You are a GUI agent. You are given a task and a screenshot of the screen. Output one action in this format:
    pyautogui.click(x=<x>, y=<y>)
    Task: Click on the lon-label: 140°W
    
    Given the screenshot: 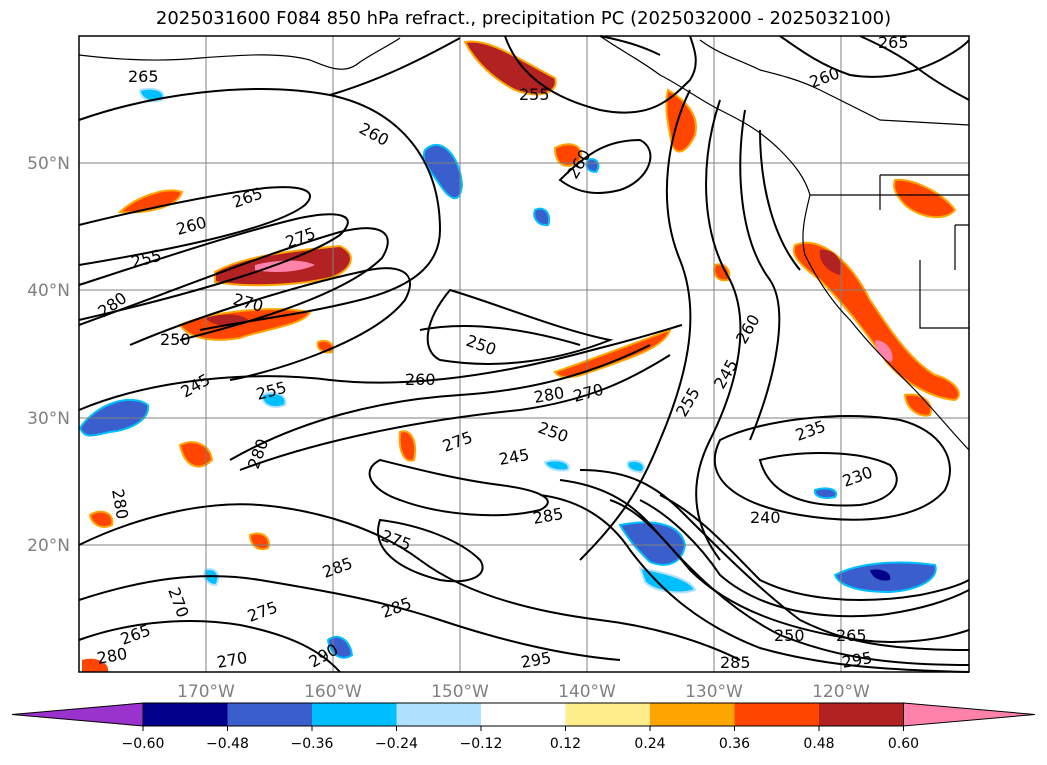 What is the action you would take?
    pyautogui.click(x=587, y=692)
    